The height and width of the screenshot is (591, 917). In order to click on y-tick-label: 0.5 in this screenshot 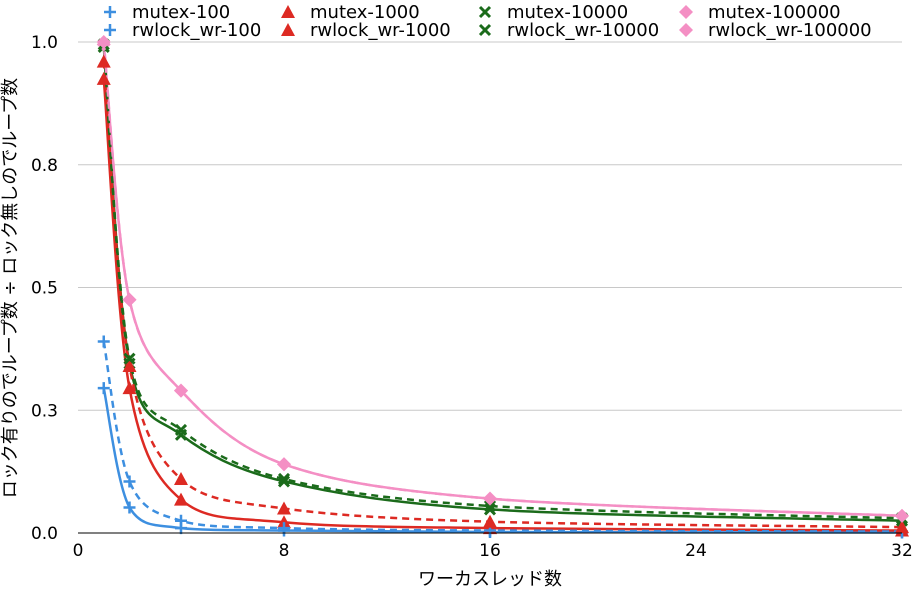, I will do `click(44, 289)`.